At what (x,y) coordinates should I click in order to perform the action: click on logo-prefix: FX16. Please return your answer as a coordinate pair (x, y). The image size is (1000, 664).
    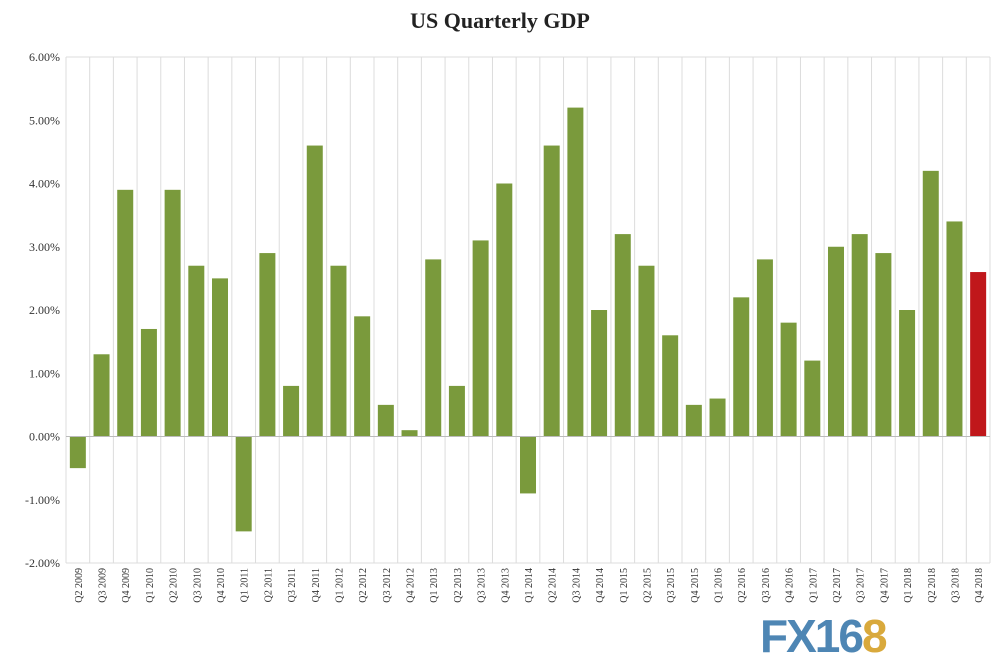
    Looking at the image, I should click on (812, 636).